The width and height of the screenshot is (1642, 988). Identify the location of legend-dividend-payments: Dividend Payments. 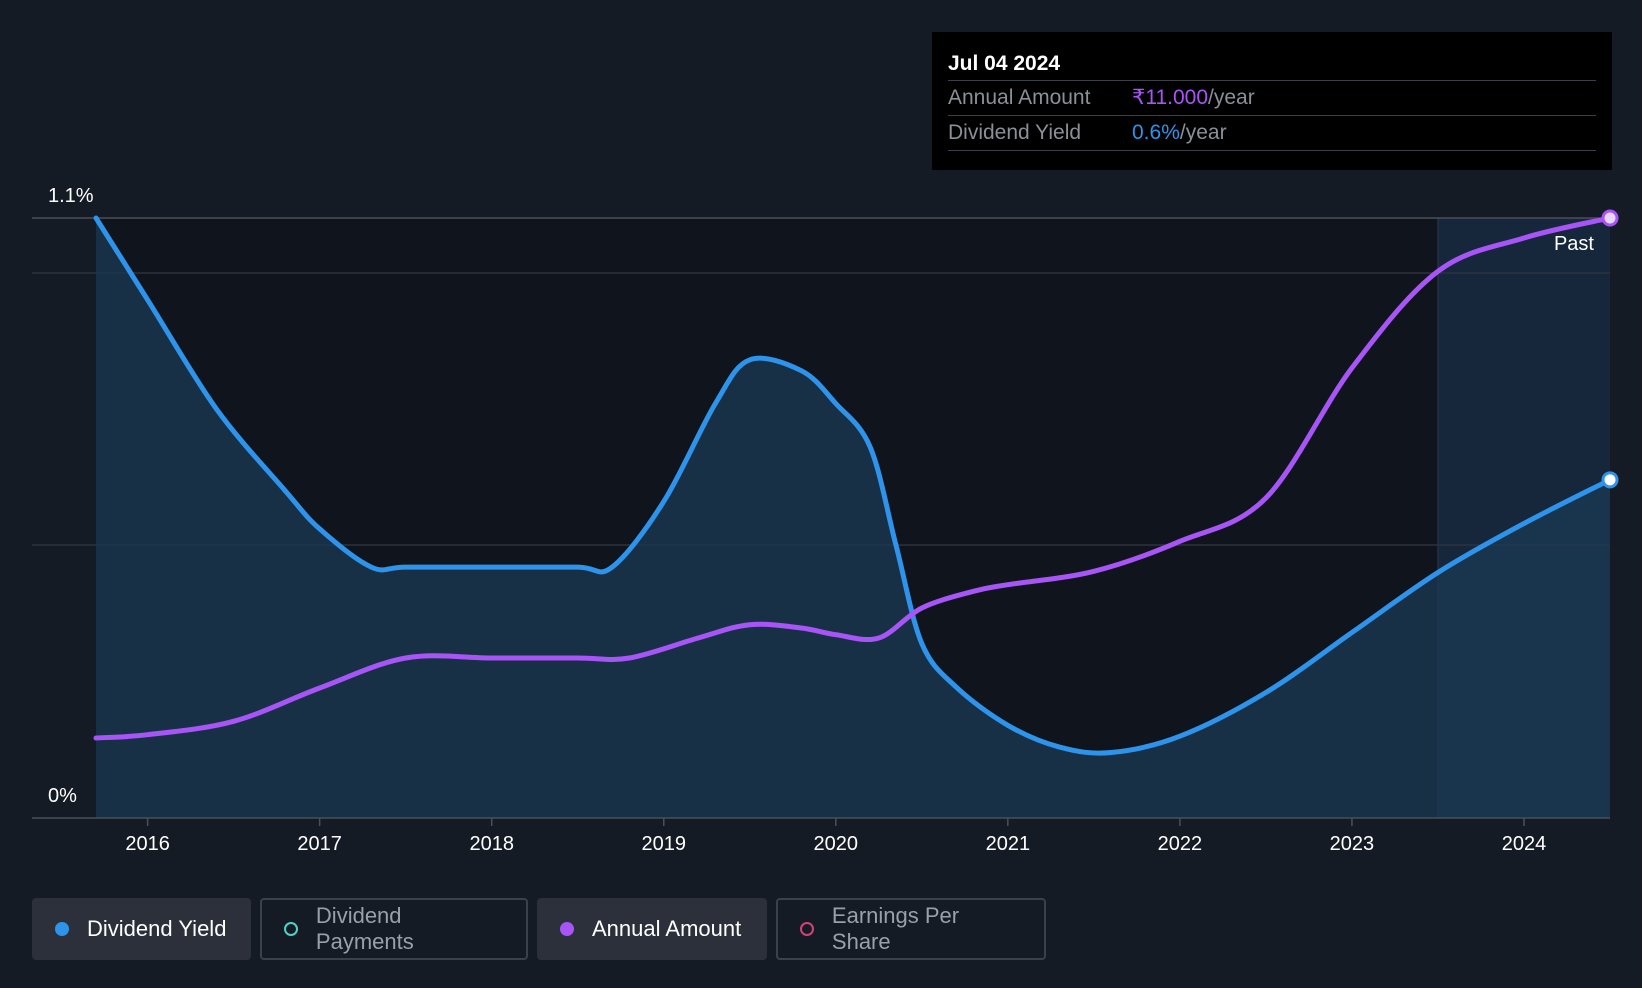
(394, 929).